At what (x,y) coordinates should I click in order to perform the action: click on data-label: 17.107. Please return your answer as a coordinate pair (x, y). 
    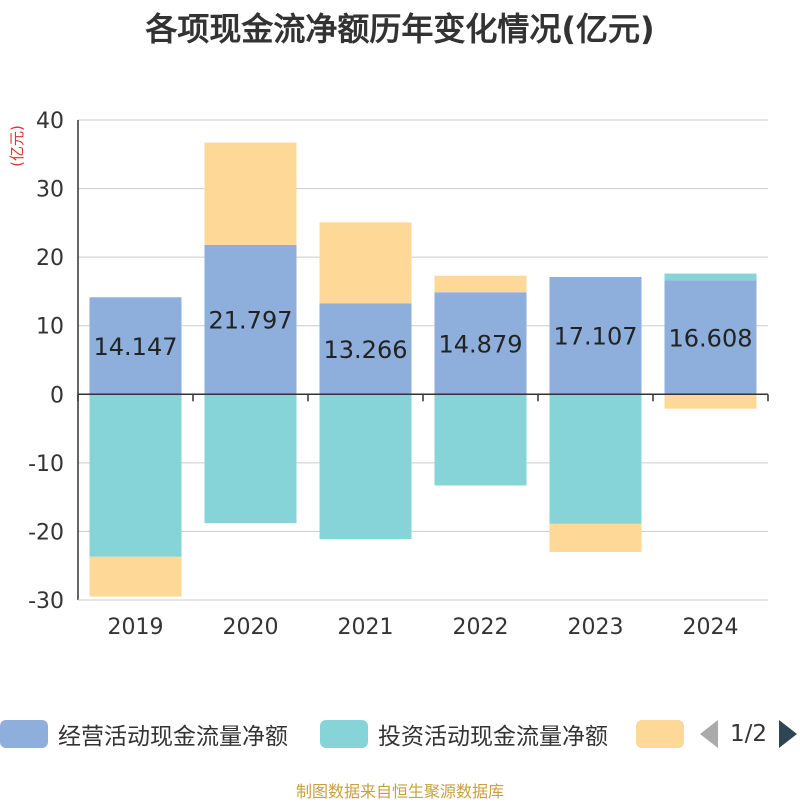
    Looking at the image, I should click on (596, 337).